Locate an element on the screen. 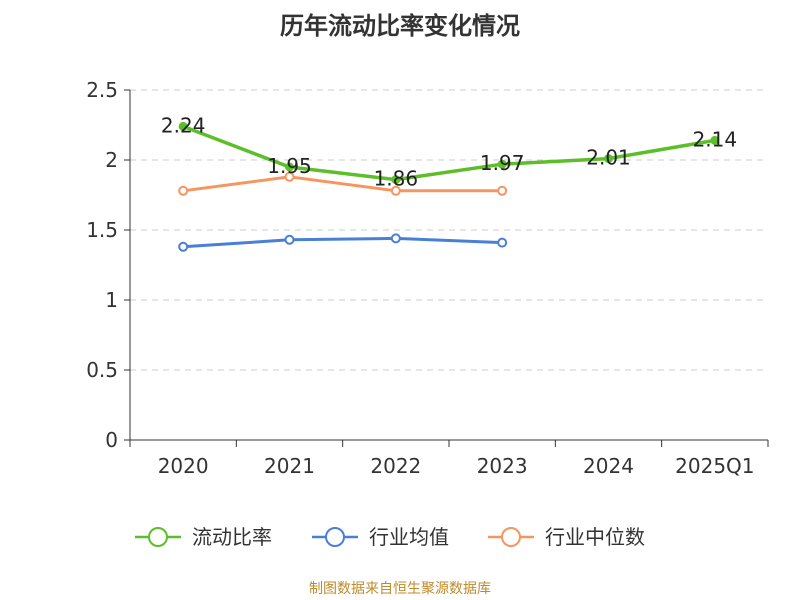 This screenshot has width=800, height=600. legend-label: 行业均值 is located at coordinates (409, 537).